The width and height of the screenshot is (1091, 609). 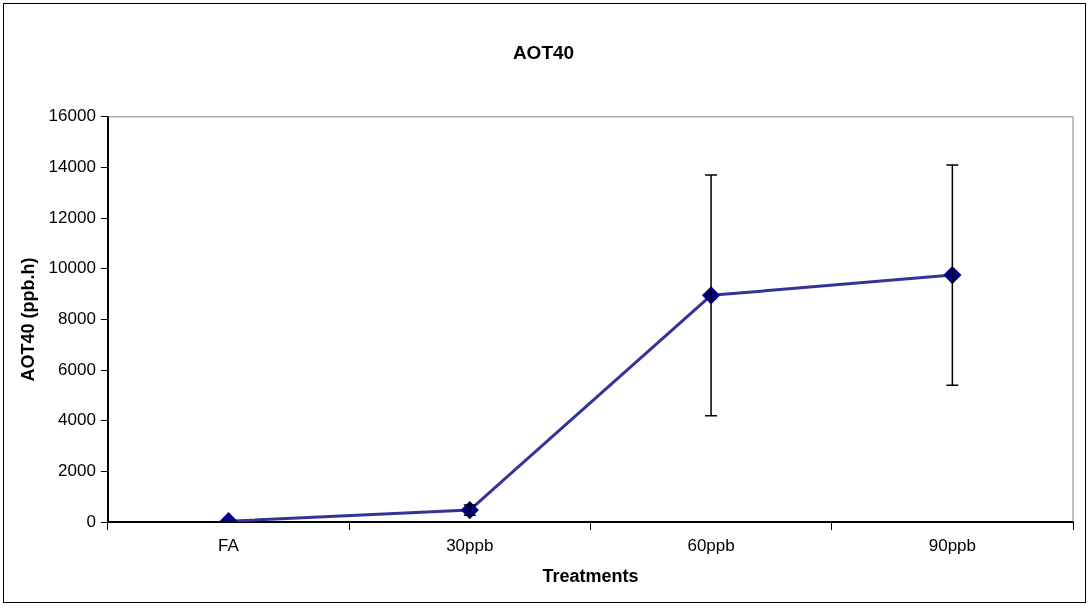 What do you see at coordinates (72, 167) in the screenshot?
I see `y-tick-label: 14000` at bounding box center [72, 167].